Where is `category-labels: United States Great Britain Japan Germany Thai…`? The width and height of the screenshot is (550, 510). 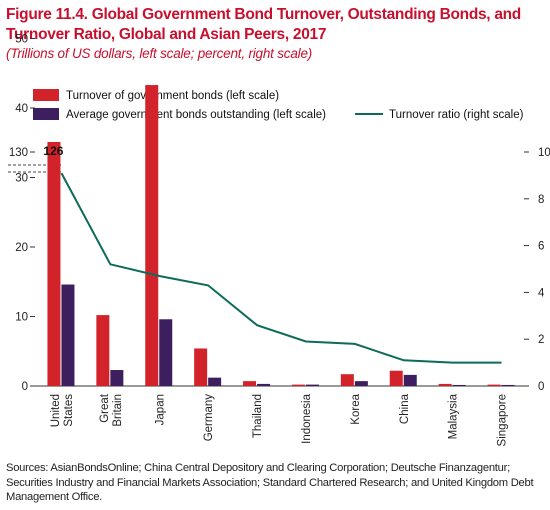 category-labels: United States Great Britain Japan Germany Thai… is located at coordinates (279, 419).